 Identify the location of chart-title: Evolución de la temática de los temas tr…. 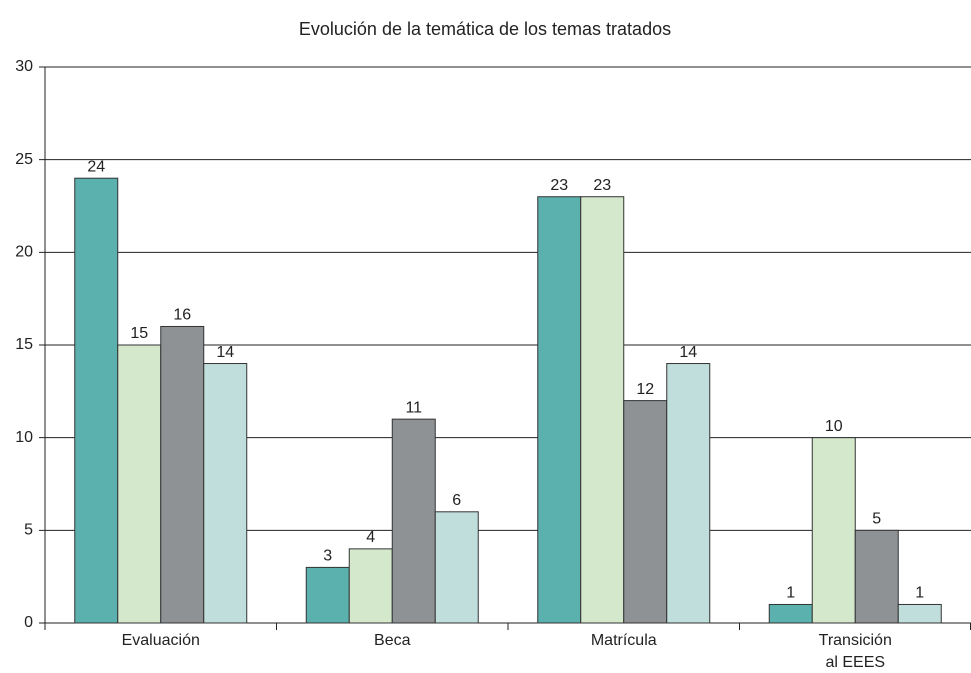
(485, 29).